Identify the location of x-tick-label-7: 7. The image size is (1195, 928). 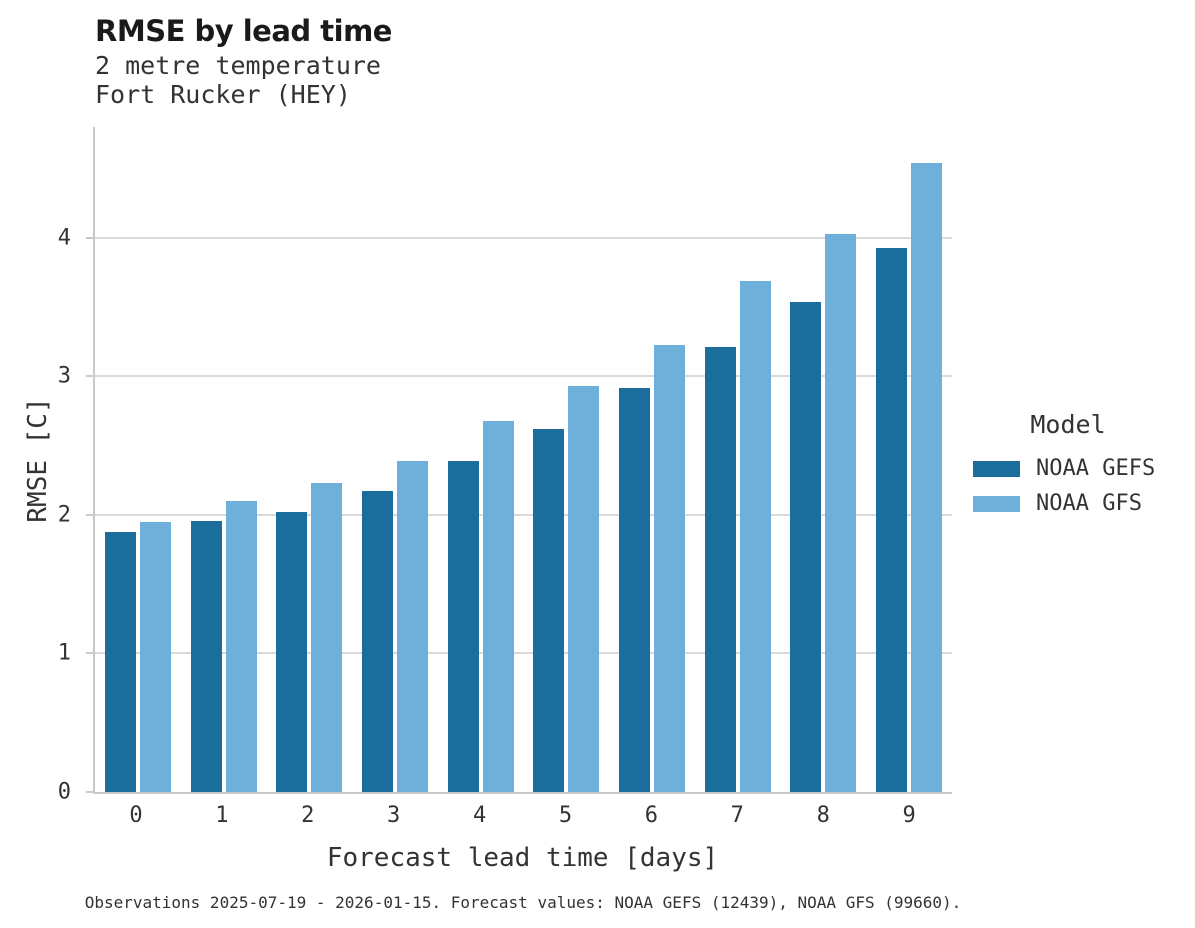
(737, 815).